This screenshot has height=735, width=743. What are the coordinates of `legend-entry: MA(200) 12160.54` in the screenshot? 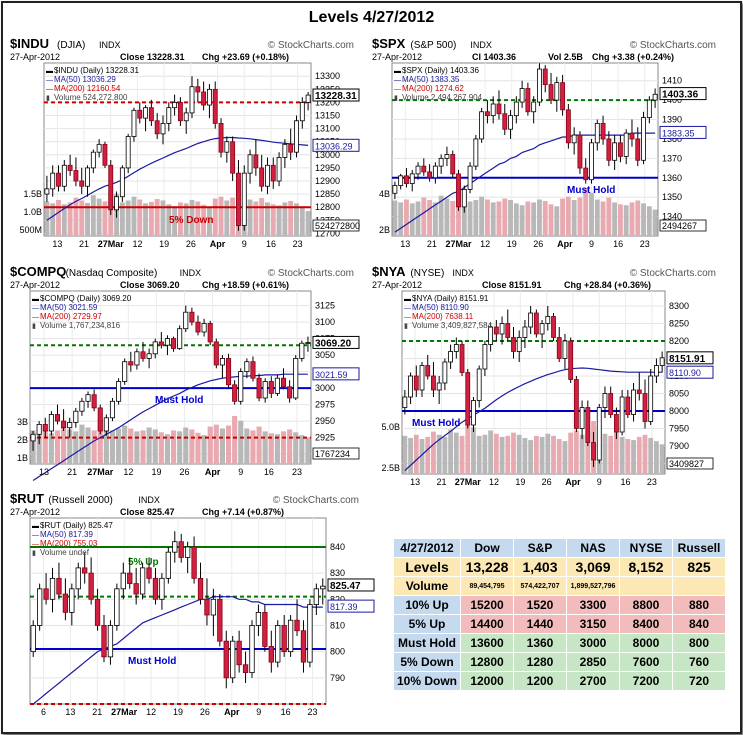 It's located at (87, 88).